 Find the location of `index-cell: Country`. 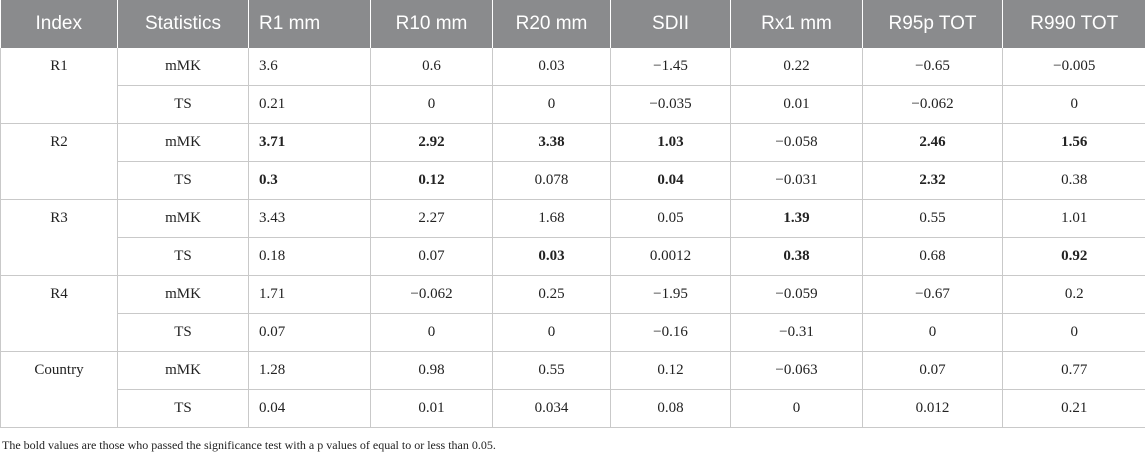

index-cell: Country is located at coordinates (59, 389).